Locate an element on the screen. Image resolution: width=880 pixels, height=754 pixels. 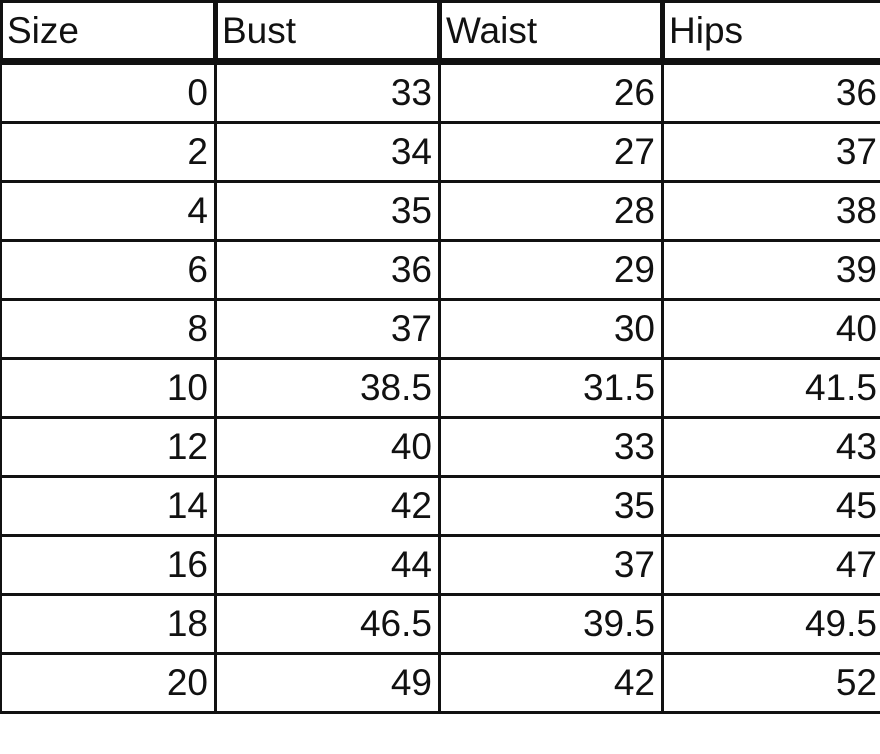
bust-cell: 40 is located at coordinates (327, 447).